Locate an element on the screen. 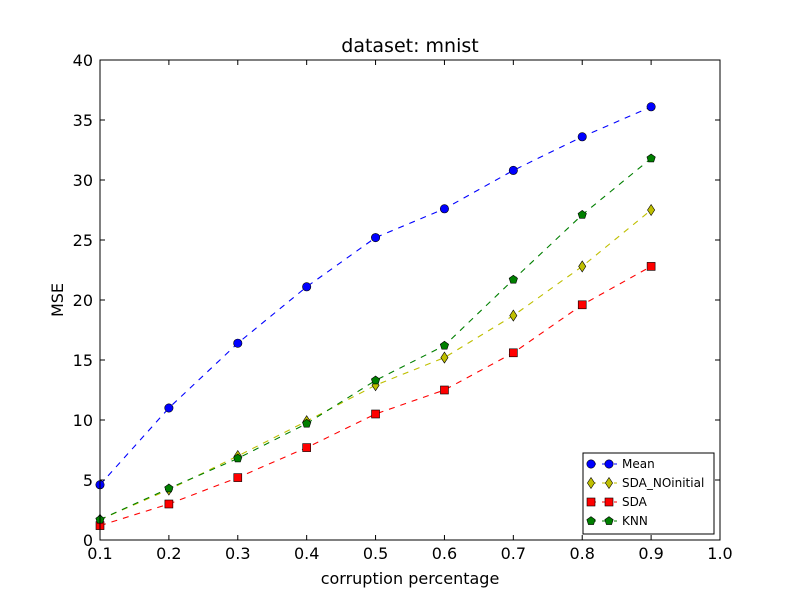 This screenshot has width=800, height=604. x-tick-label: 1.0 is located at coordinates (719, 553).